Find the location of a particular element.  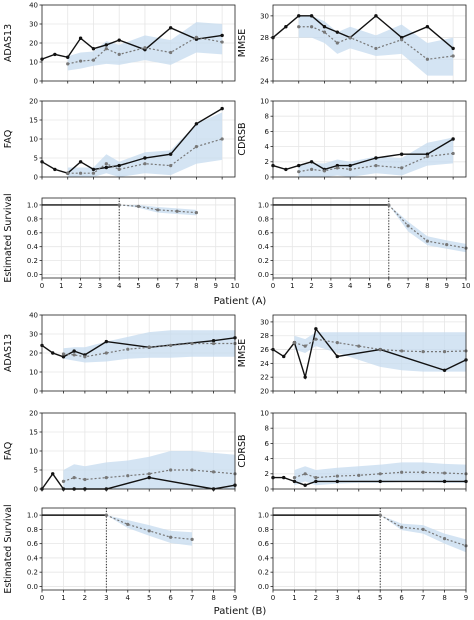

panel-b-survival-right: 0.0 0.2 0.4 0.6 0.8 1.0 0 1 2 3 4 5 6 7 8 9 is located at coordinates (363, 554).